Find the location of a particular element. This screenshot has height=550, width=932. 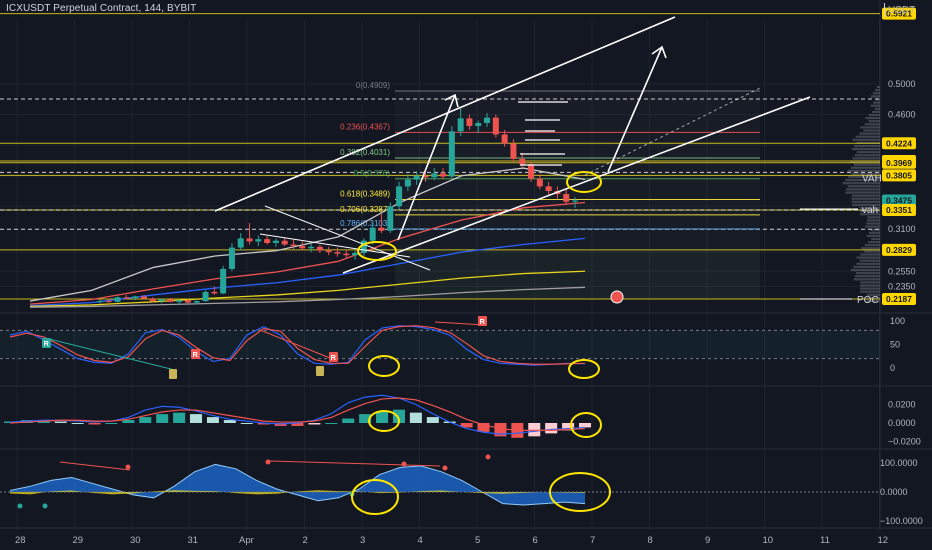

moving-average-line is located at coordinates (307, 253).